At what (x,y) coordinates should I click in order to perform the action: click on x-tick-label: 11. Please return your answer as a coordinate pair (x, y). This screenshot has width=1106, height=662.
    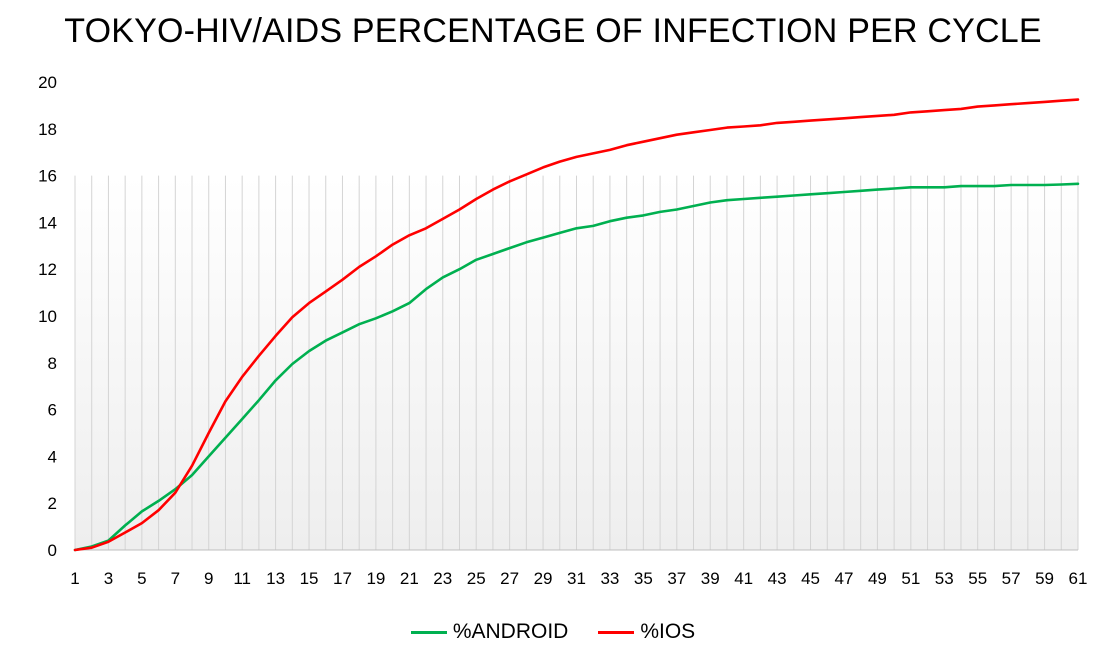
    Looking at the image, I should click on (242, 578).